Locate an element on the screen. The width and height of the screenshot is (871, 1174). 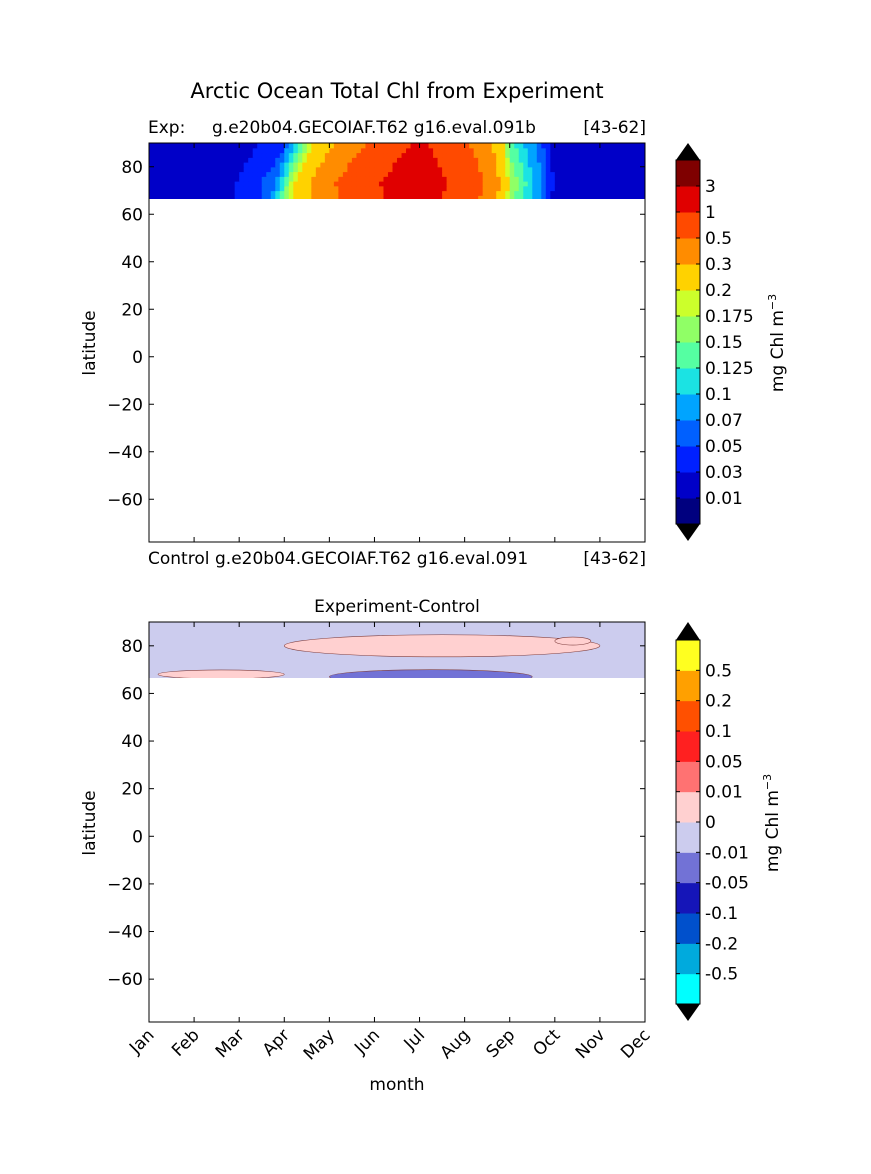
bottom-colorbar-tick-label: 0.05 is located at coordinates (724, 762).